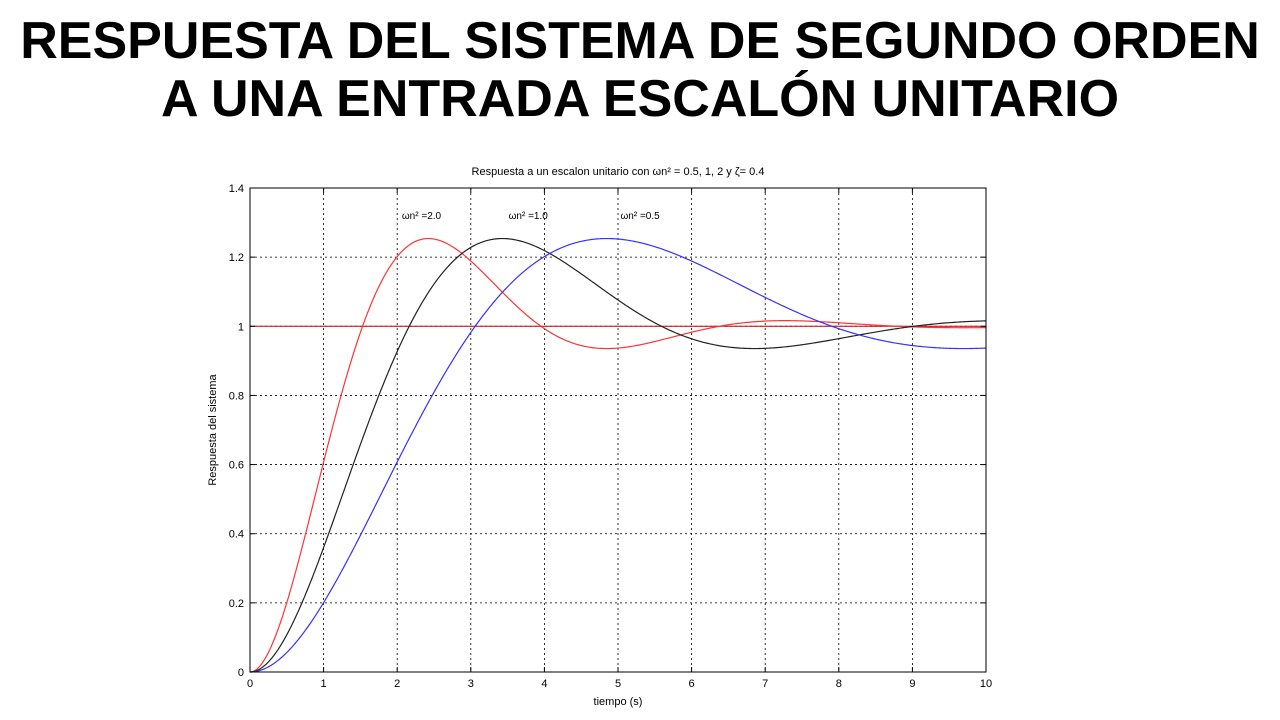  I want to click on x-tick-label: 4, so click(544, 684).